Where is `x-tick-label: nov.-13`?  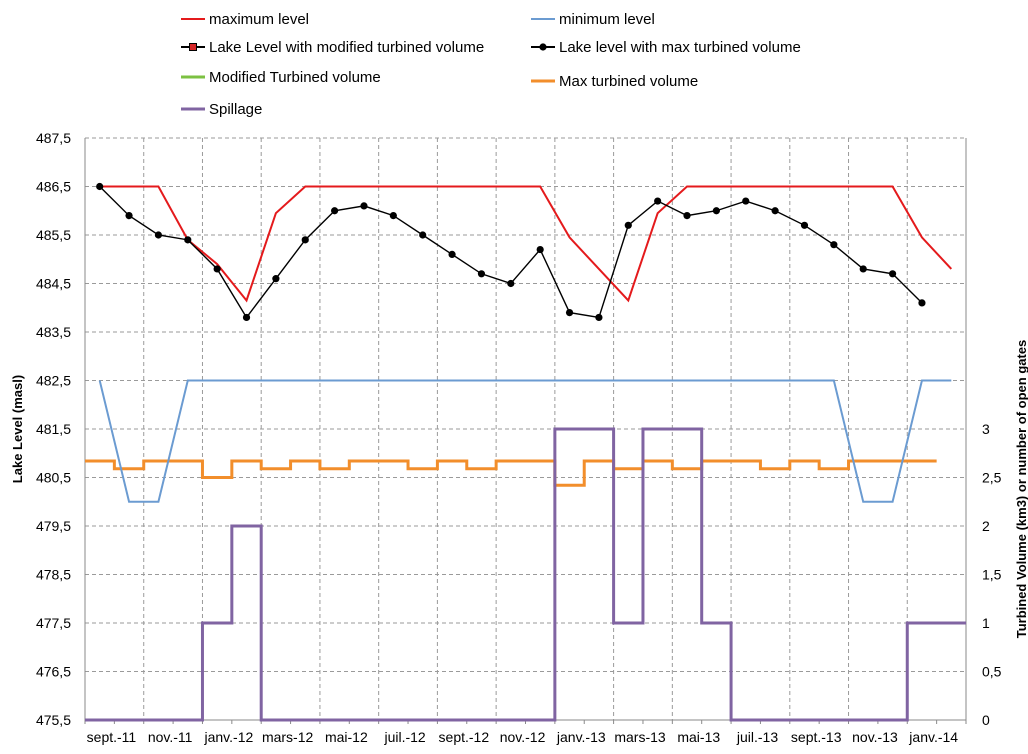
x-tick-label: nov.-13 is located at coordinates (875, 737).